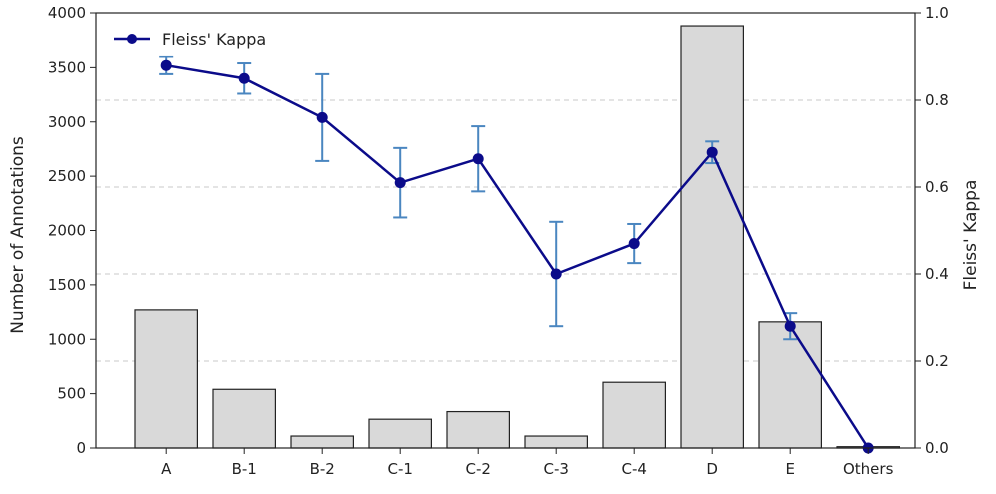 The width and height of the screenshot is (996, 494). Describe the element at coordinates (937, 361) in the screenshot. I see `y-tick-label-right: 0.2` at that location.